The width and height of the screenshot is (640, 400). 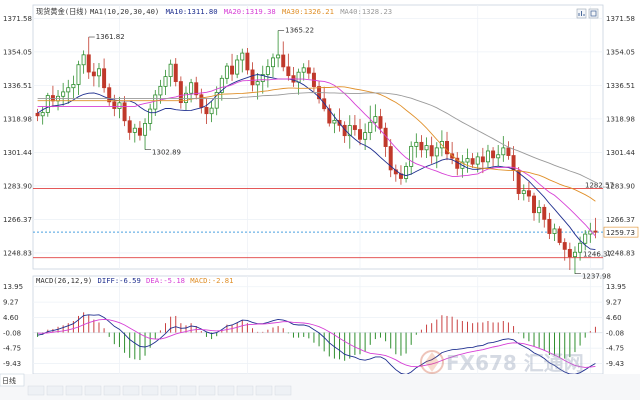 I want to click on hline-label-1: 1246.37, so click(x=597, y=255).